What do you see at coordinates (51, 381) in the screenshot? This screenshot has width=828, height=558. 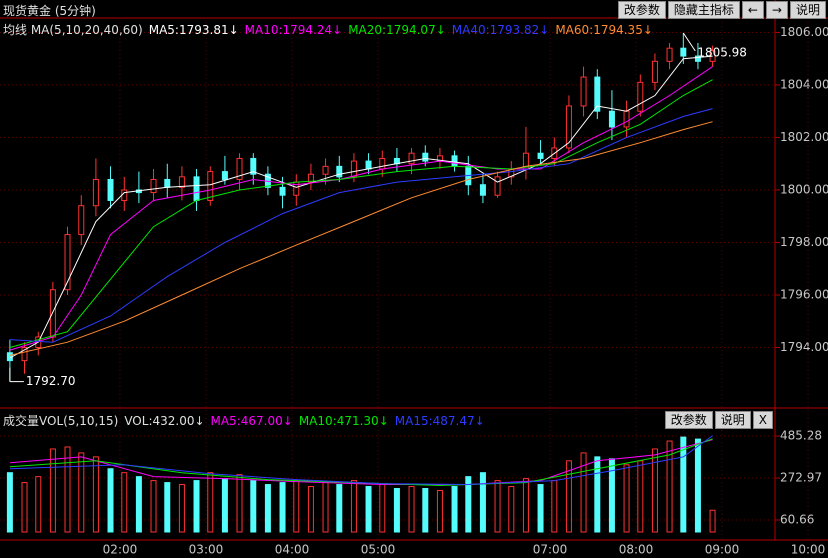 I see `low-label: 1792.70` at bounding box center [51, 381].